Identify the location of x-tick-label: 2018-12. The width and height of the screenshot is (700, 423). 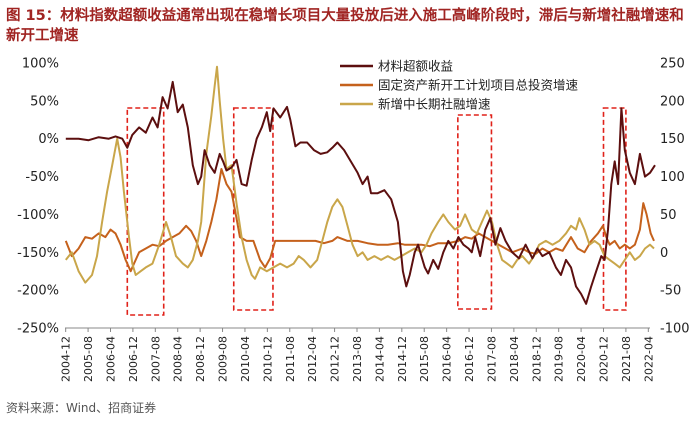
(536, 359).